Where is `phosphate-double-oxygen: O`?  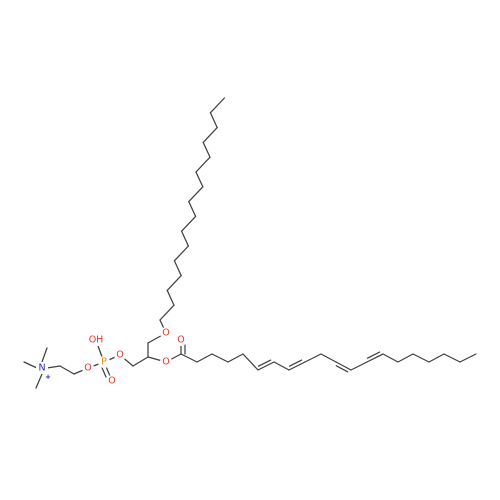
phosphate-double-oxygen: O is located at coordinates (112, 381).